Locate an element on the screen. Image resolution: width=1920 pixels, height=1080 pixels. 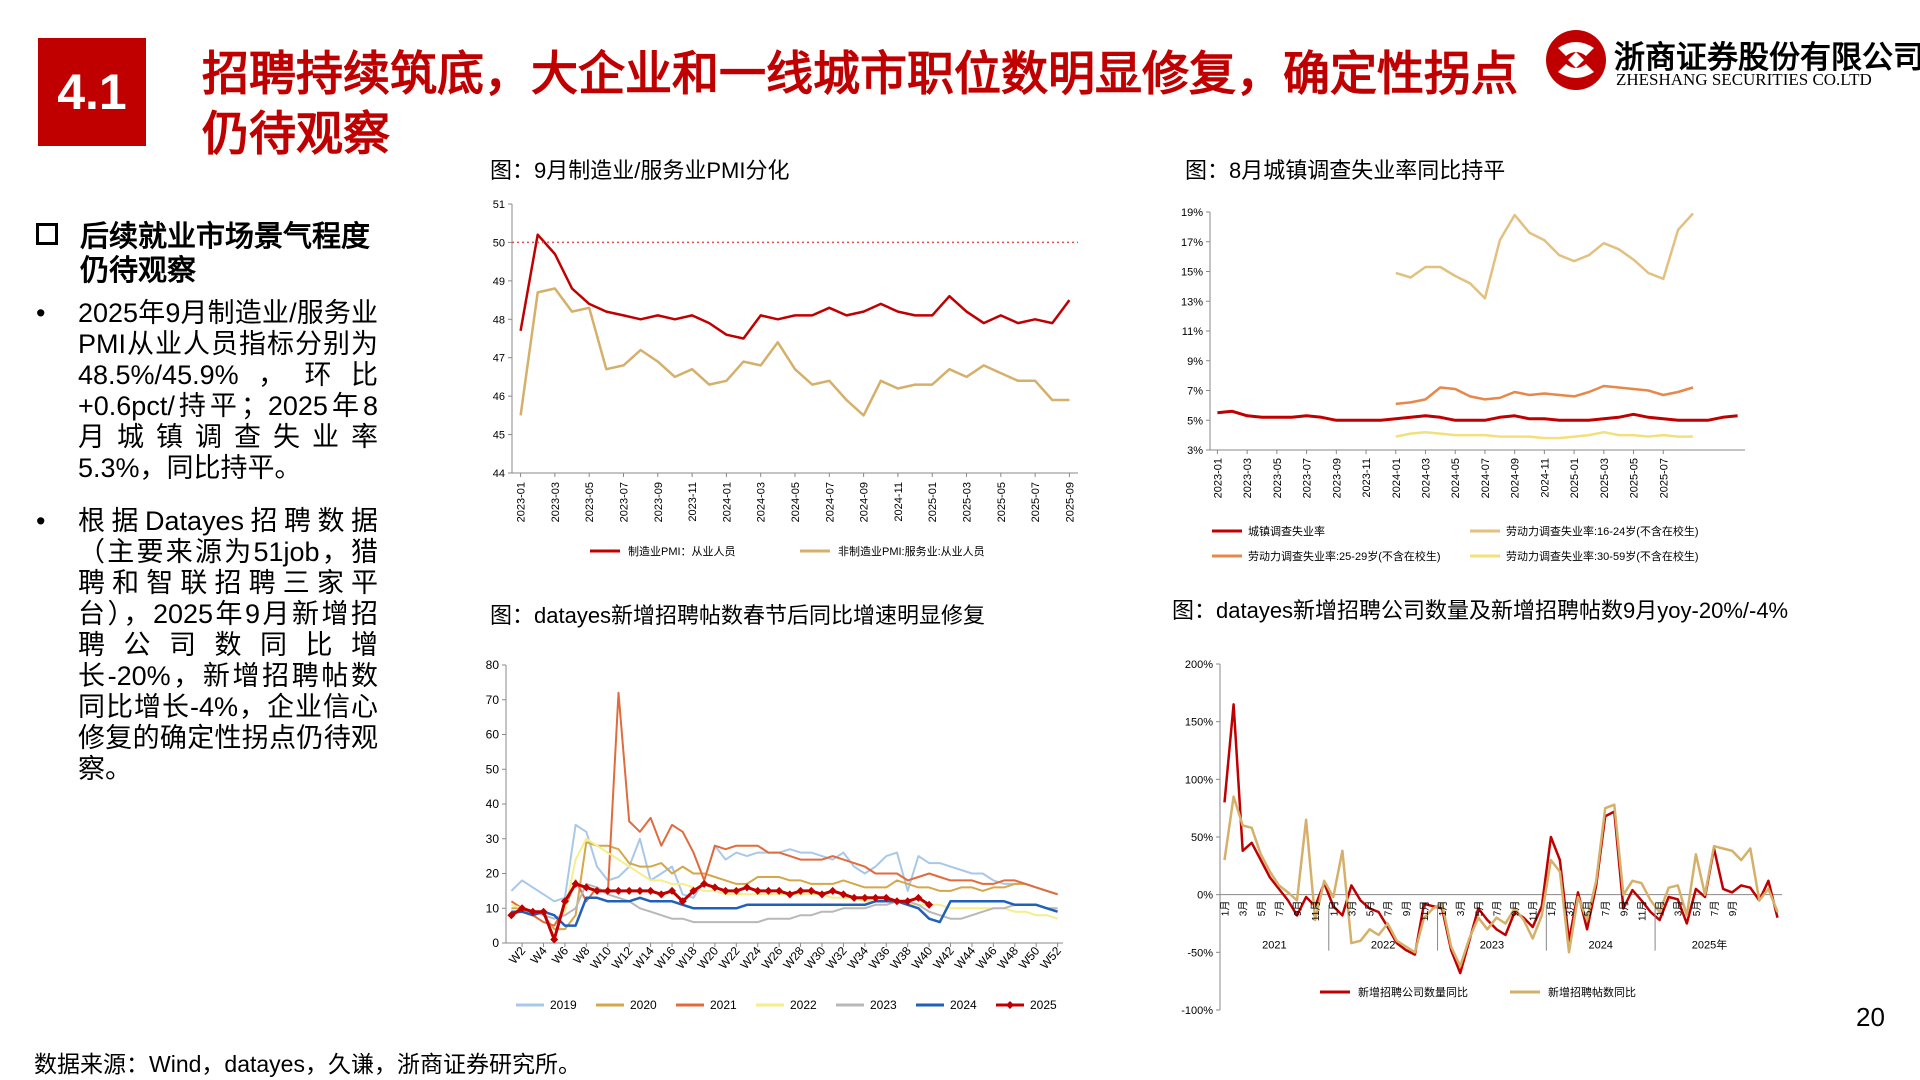
section-badge: 4.1 is located at coordinates (92, 92).